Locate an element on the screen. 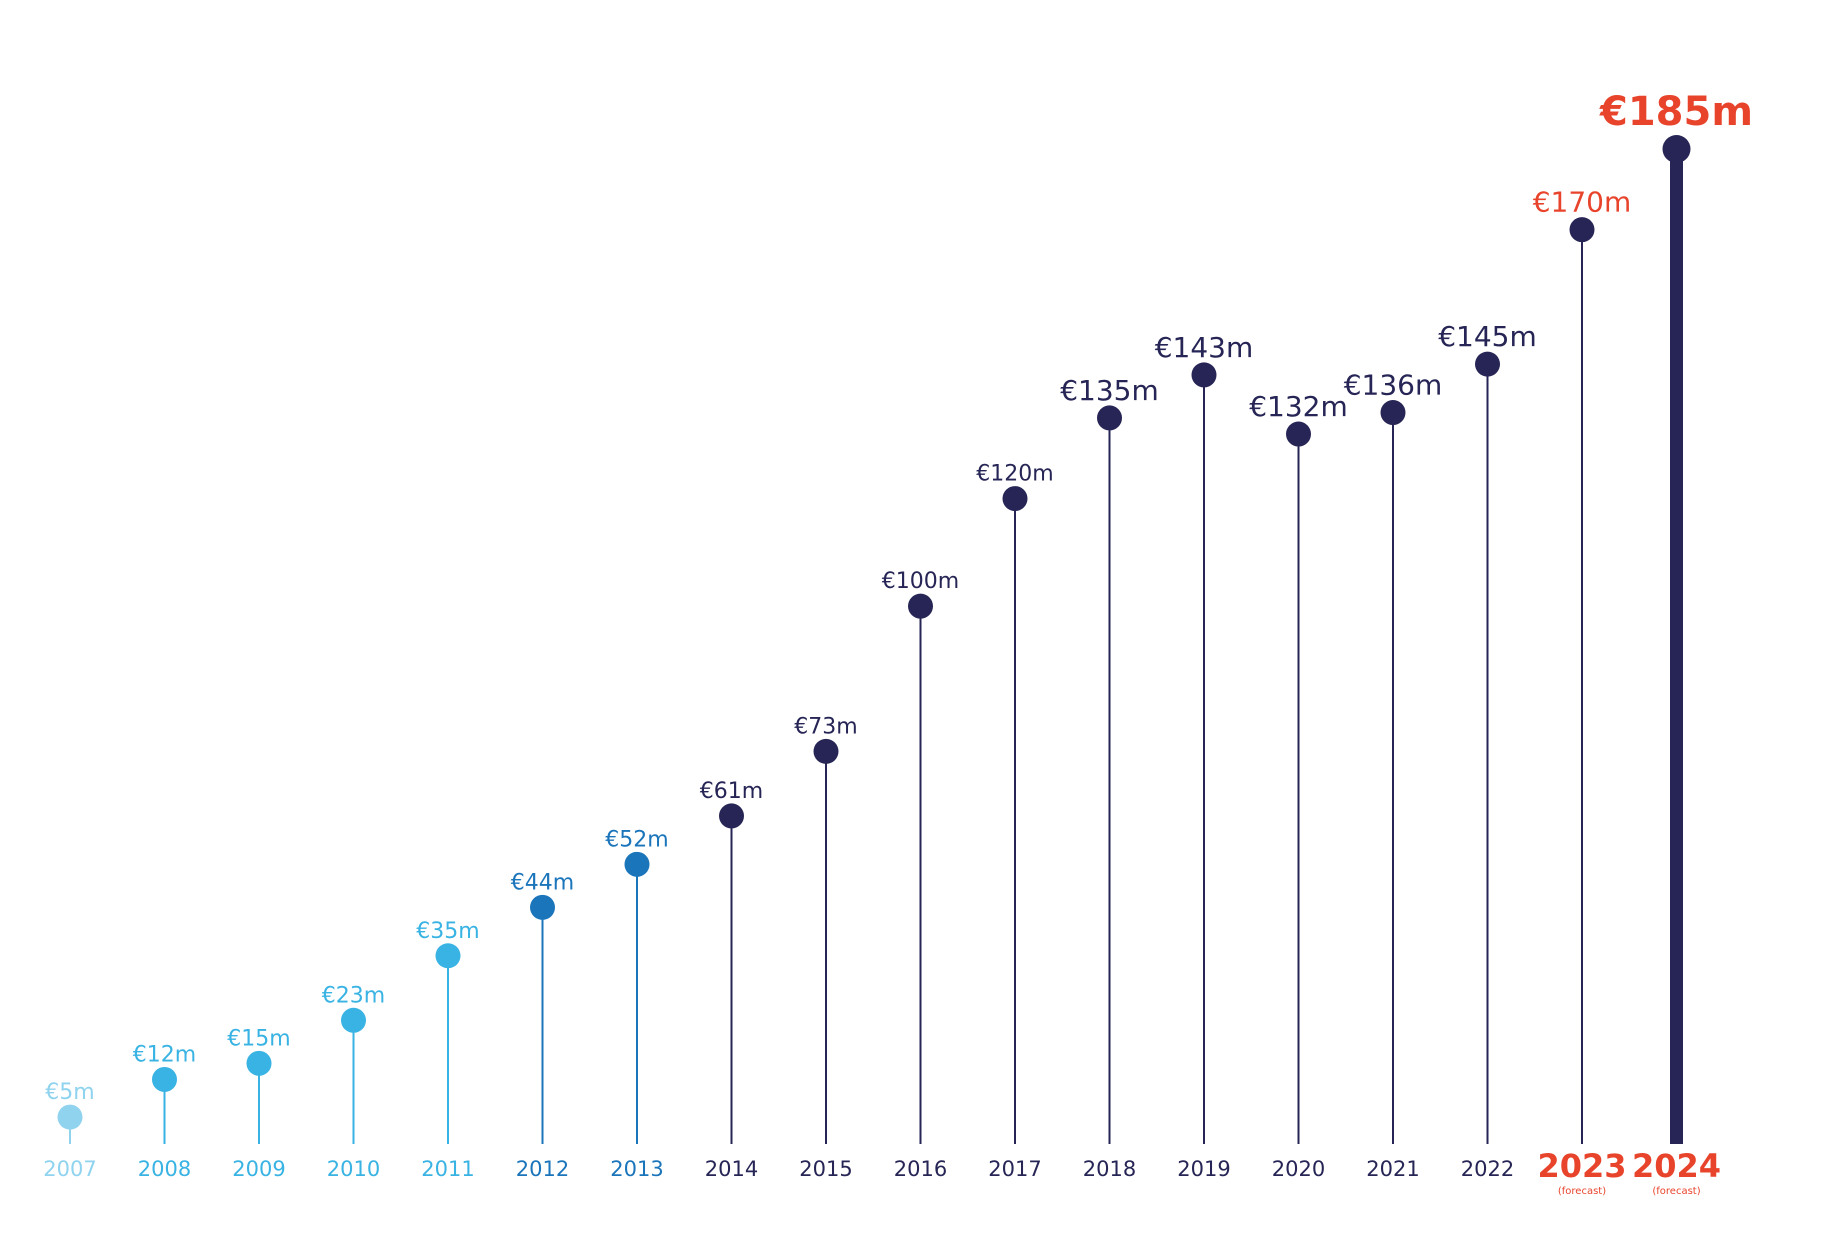  year-label-2014: 2014 is located at coordinates (731, 1169).